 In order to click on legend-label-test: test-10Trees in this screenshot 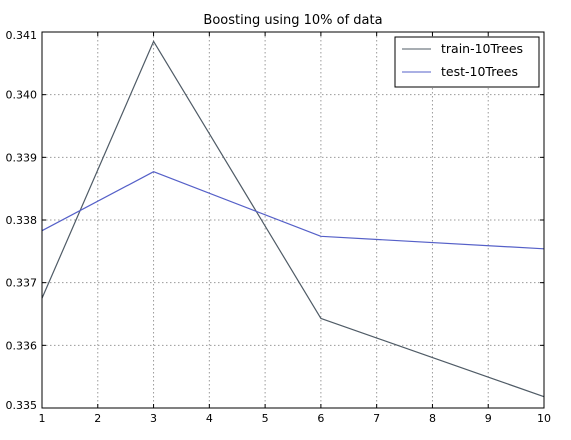, I will do `click(479, 71)`.